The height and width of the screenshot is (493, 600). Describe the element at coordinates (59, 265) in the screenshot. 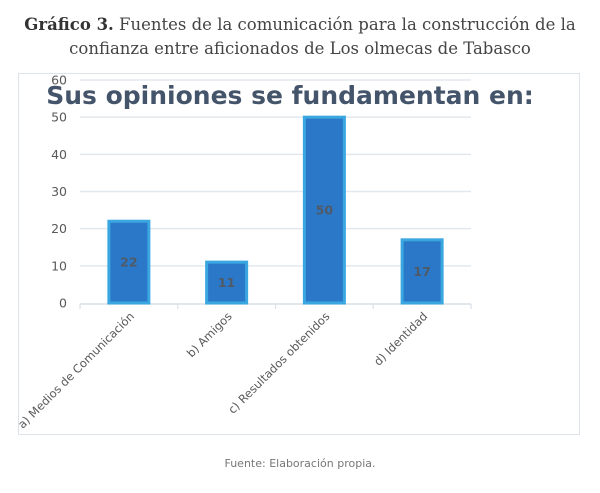

I see `y-tick-label: 10` at that location.